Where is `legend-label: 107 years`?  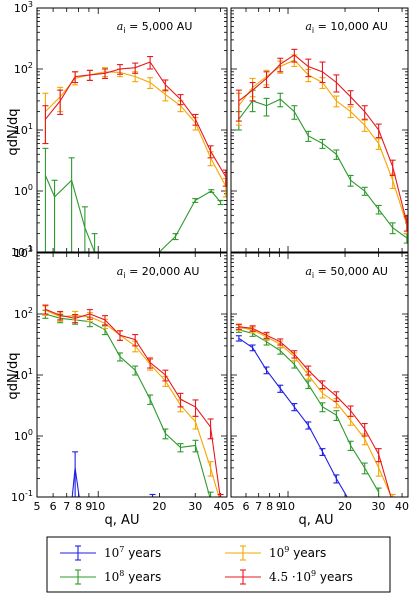 legend-label: 107 years is located at coordinates (132, 552).